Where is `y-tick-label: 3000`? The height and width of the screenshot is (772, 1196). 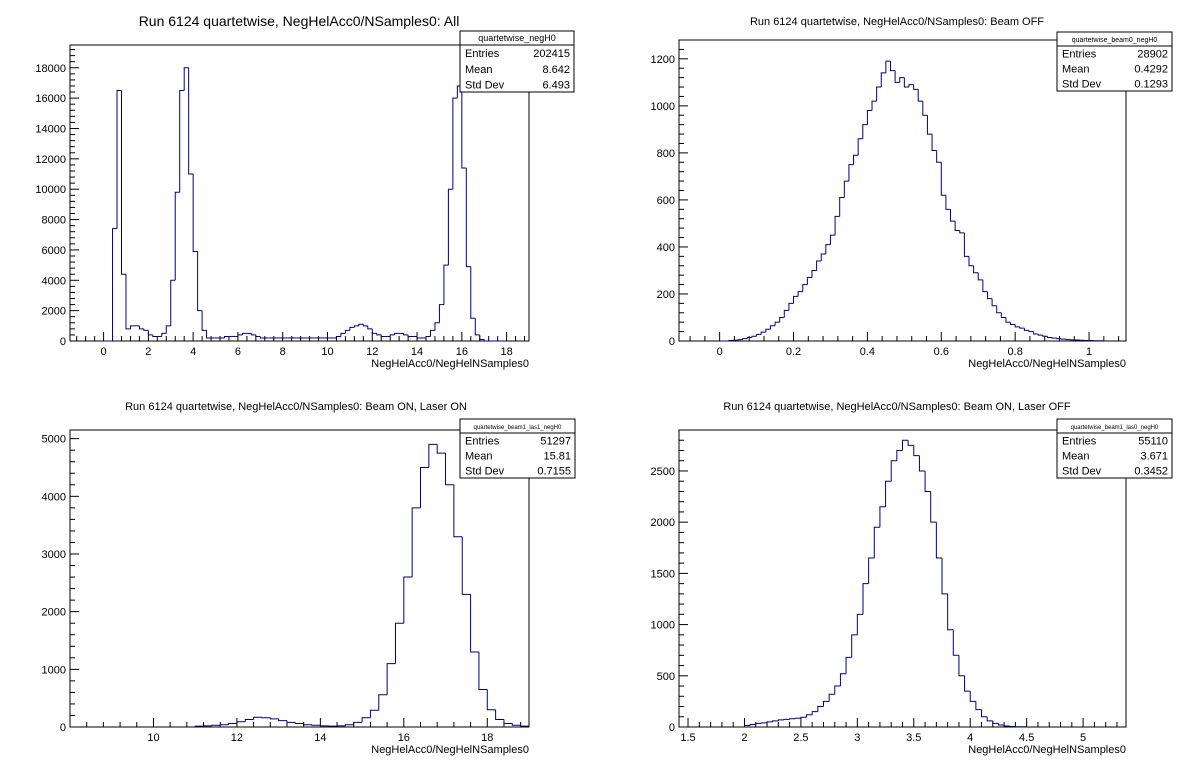
y-tick-label: 3000 is located at coordinates (54, 555).